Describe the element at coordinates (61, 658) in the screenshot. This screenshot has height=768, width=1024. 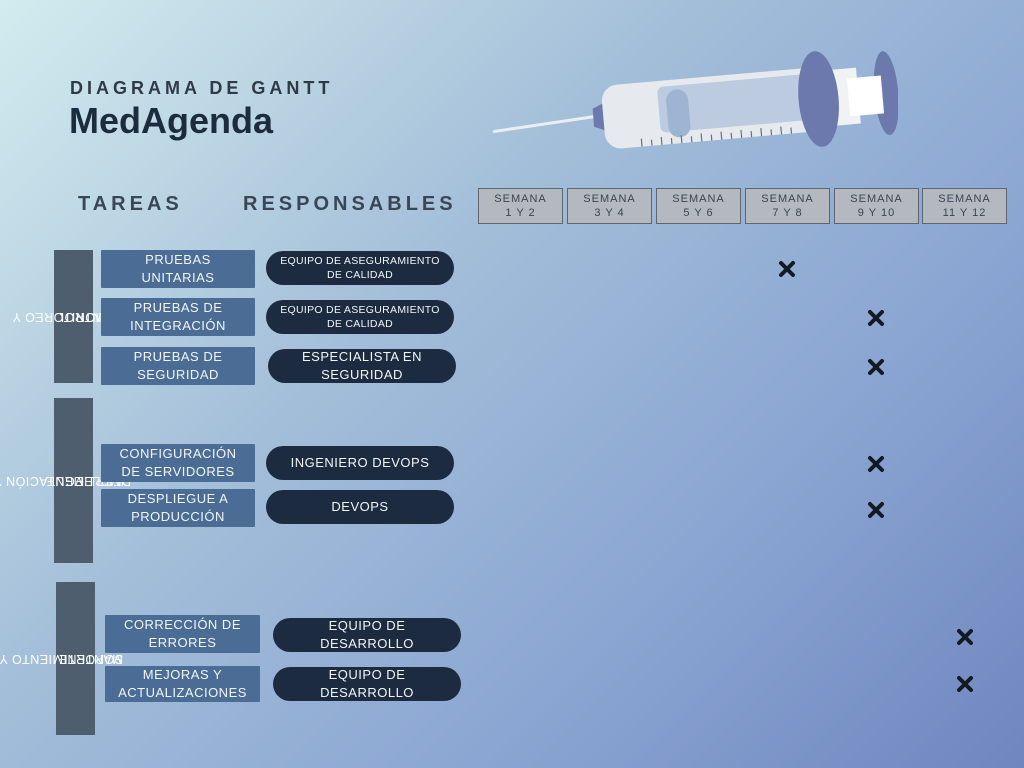
I see `phase-label-maintenance: MANTENIMIENTO Y SOPORTE` at that location.